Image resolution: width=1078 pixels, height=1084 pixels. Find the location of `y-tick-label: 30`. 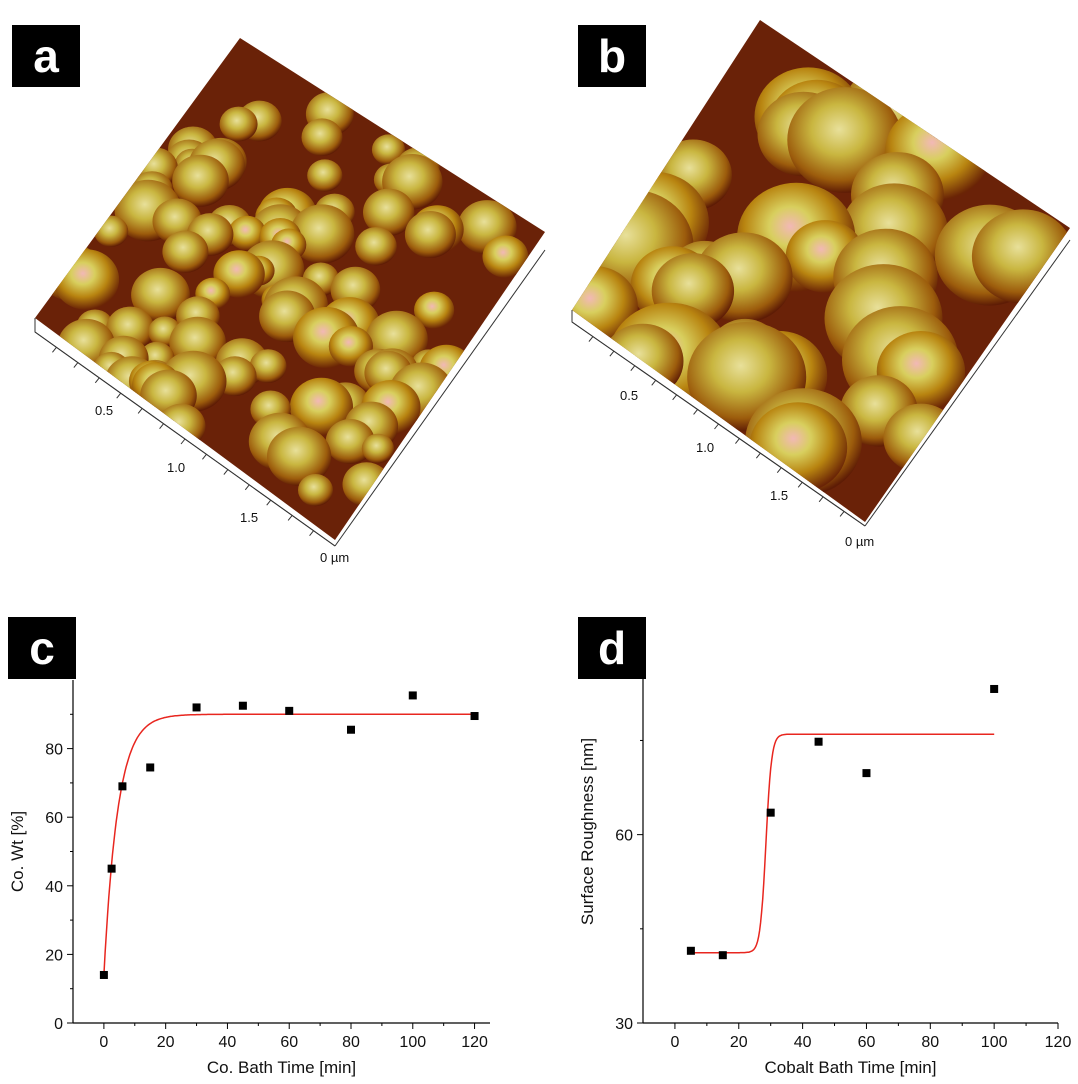

y-tick-label: 30 is located at coordinates (624, 1024).